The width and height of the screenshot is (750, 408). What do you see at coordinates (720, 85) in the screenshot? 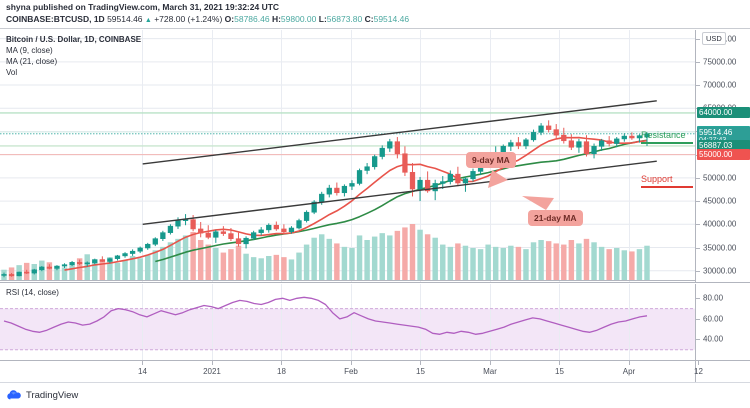
I see `price-axis-label: 70000.00` at bounding box center [720, 85].